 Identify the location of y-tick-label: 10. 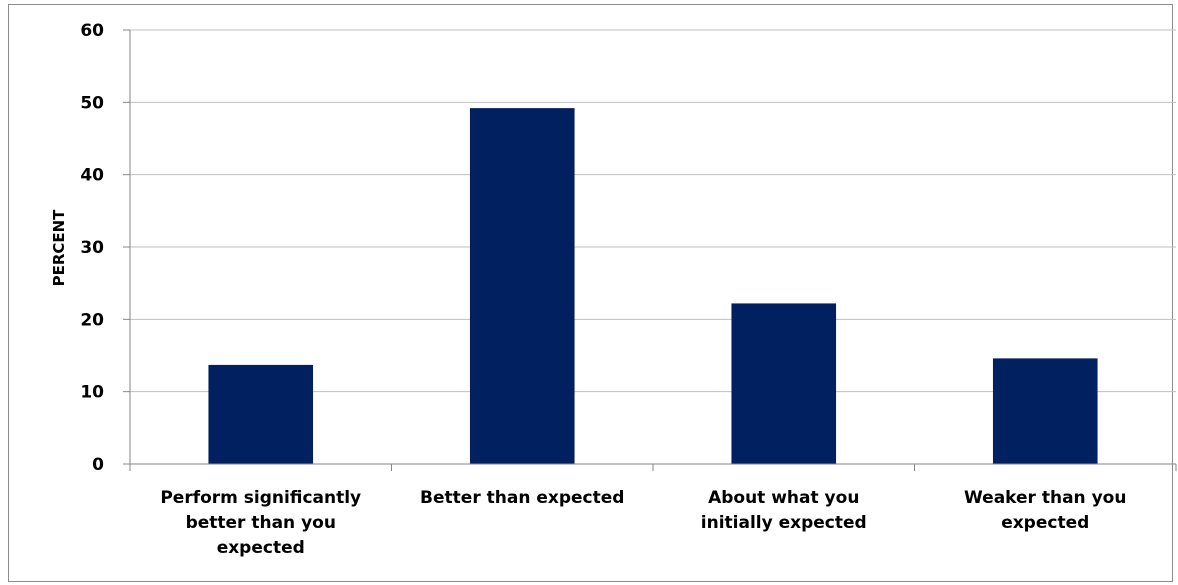
(92, 393).